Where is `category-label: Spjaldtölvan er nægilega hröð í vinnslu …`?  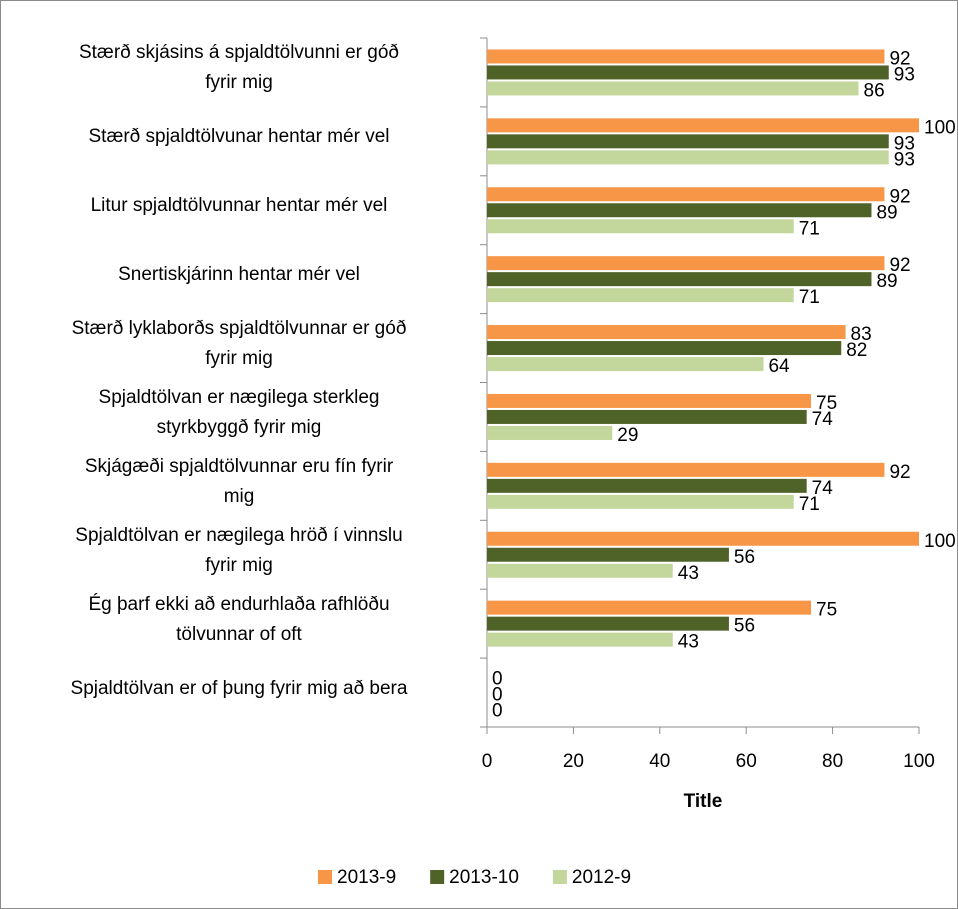 category-label: Spjaldtölvan er nægilega hröð í vinnslu … is located at coordinates (239, 550).